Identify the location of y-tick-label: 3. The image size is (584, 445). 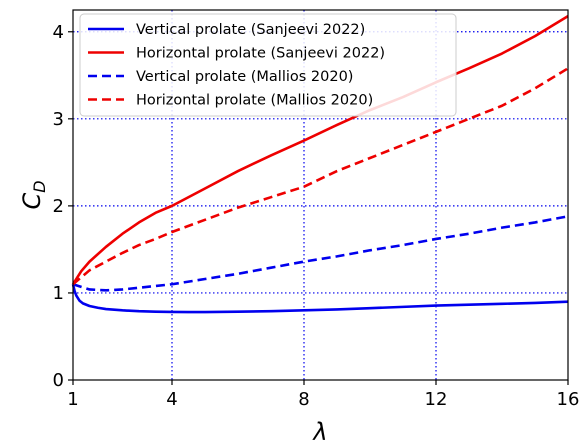
(58, 119).